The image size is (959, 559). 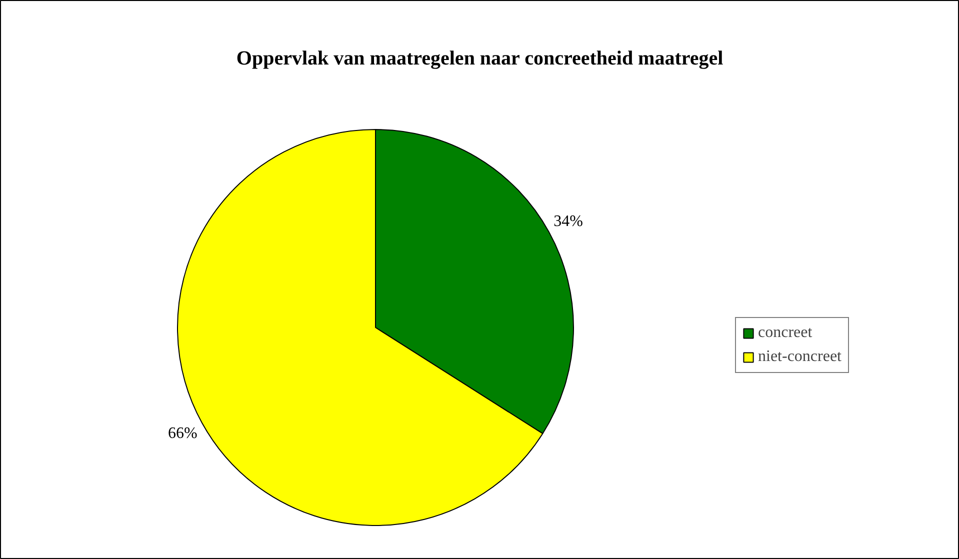 What do you see at coordinates (785, 333) in the screenshot?
I see `legend-label: concreet` at bounding box center [785, 333].